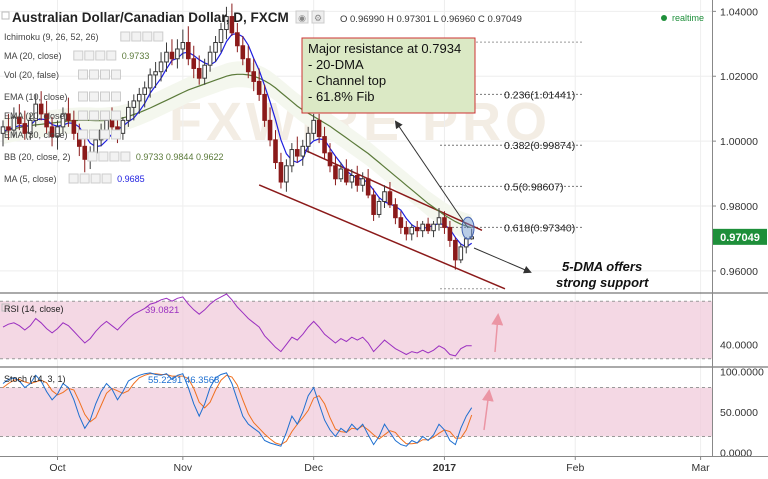  What do you see at coordinates (33, 56) in the screenshot?
I see `indicator-label: MA (20, close)` at bounding box center [33, 56].